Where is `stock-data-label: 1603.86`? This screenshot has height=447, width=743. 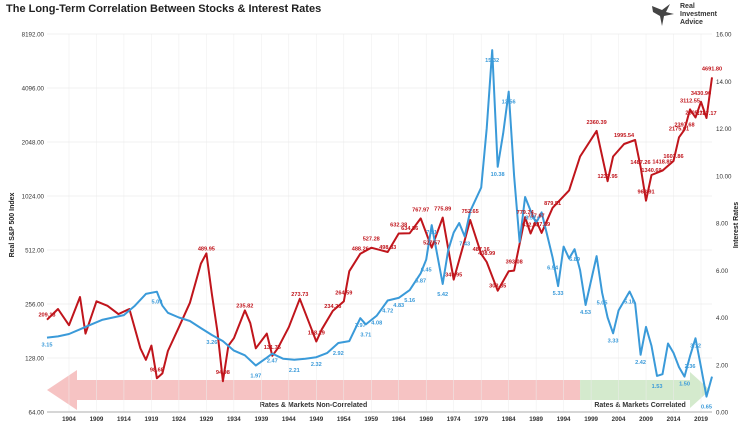
stock-data-label: 1603.86 is located at coordinates (673, 157).